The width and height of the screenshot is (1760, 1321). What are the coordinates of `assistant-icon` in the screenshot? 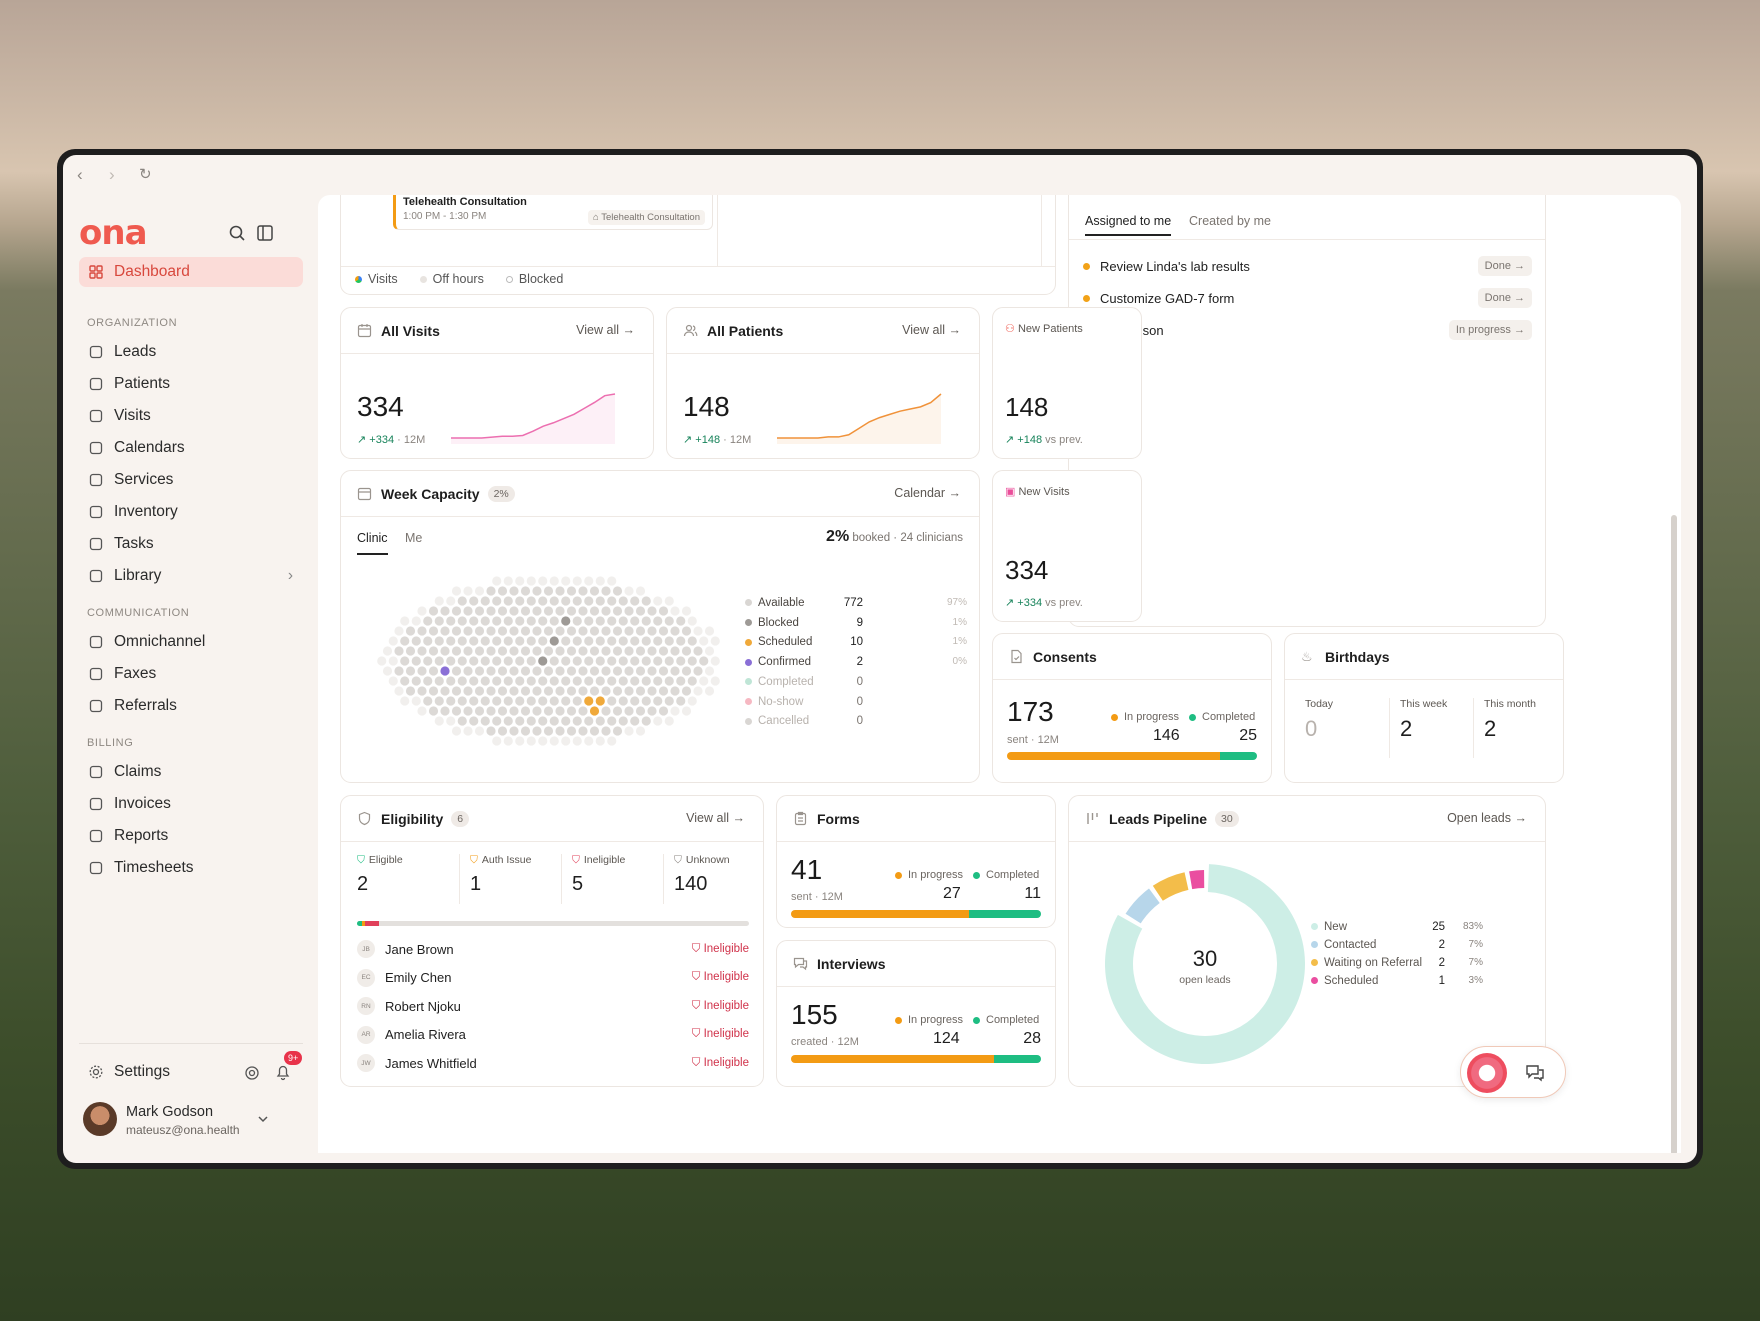 It's located at (1487, 1073).